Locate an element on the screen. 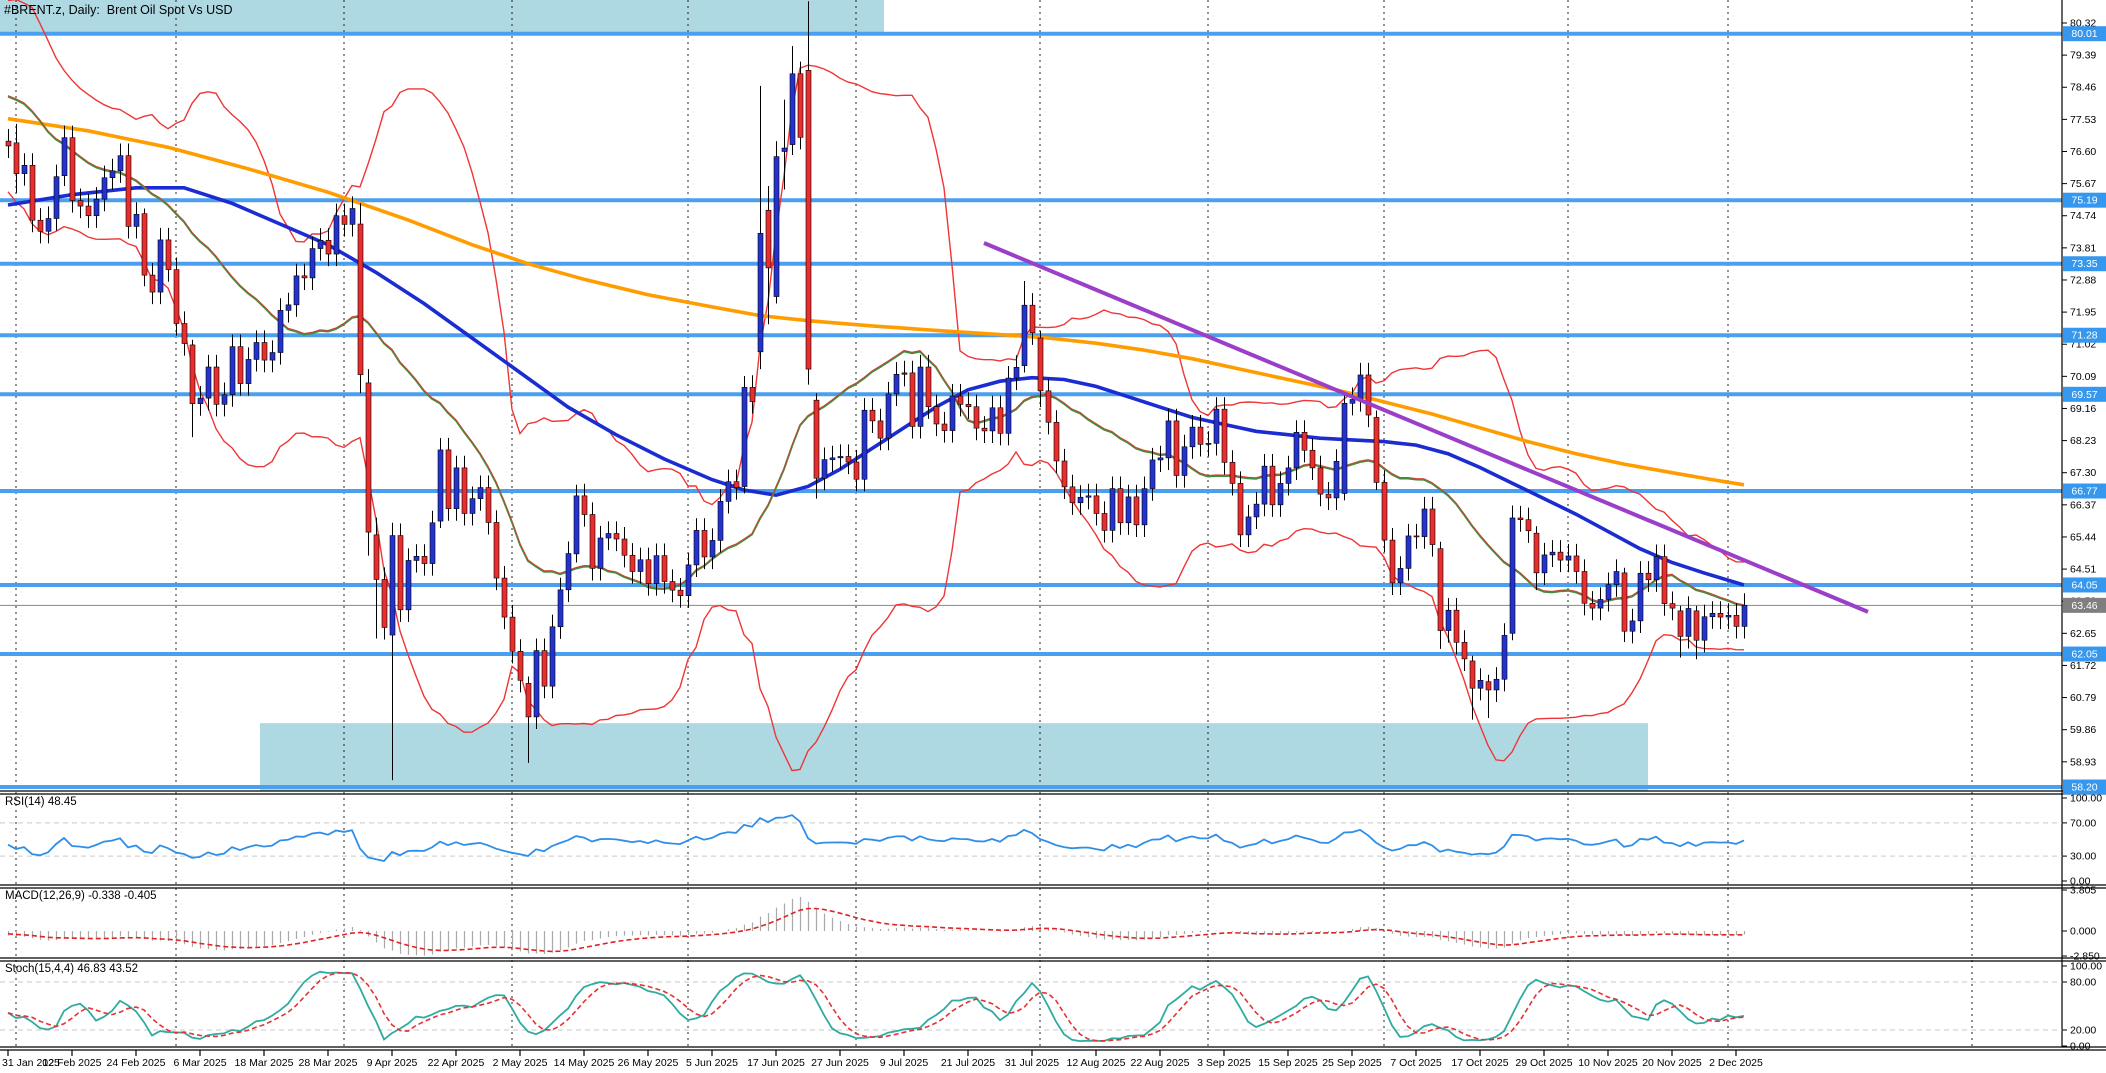 The height and width of the screenshot is (1073, 2106). svg-text: 29 Oct 2025 is located at coordinates (1543, 1063).